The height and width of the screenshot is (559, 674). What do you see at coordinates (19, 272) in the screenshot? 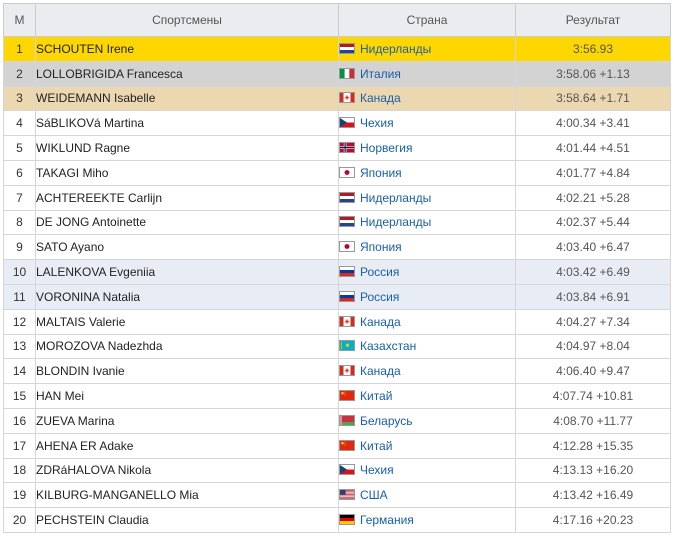
I see `position-cell: 10` at bounding box center [19, 272].